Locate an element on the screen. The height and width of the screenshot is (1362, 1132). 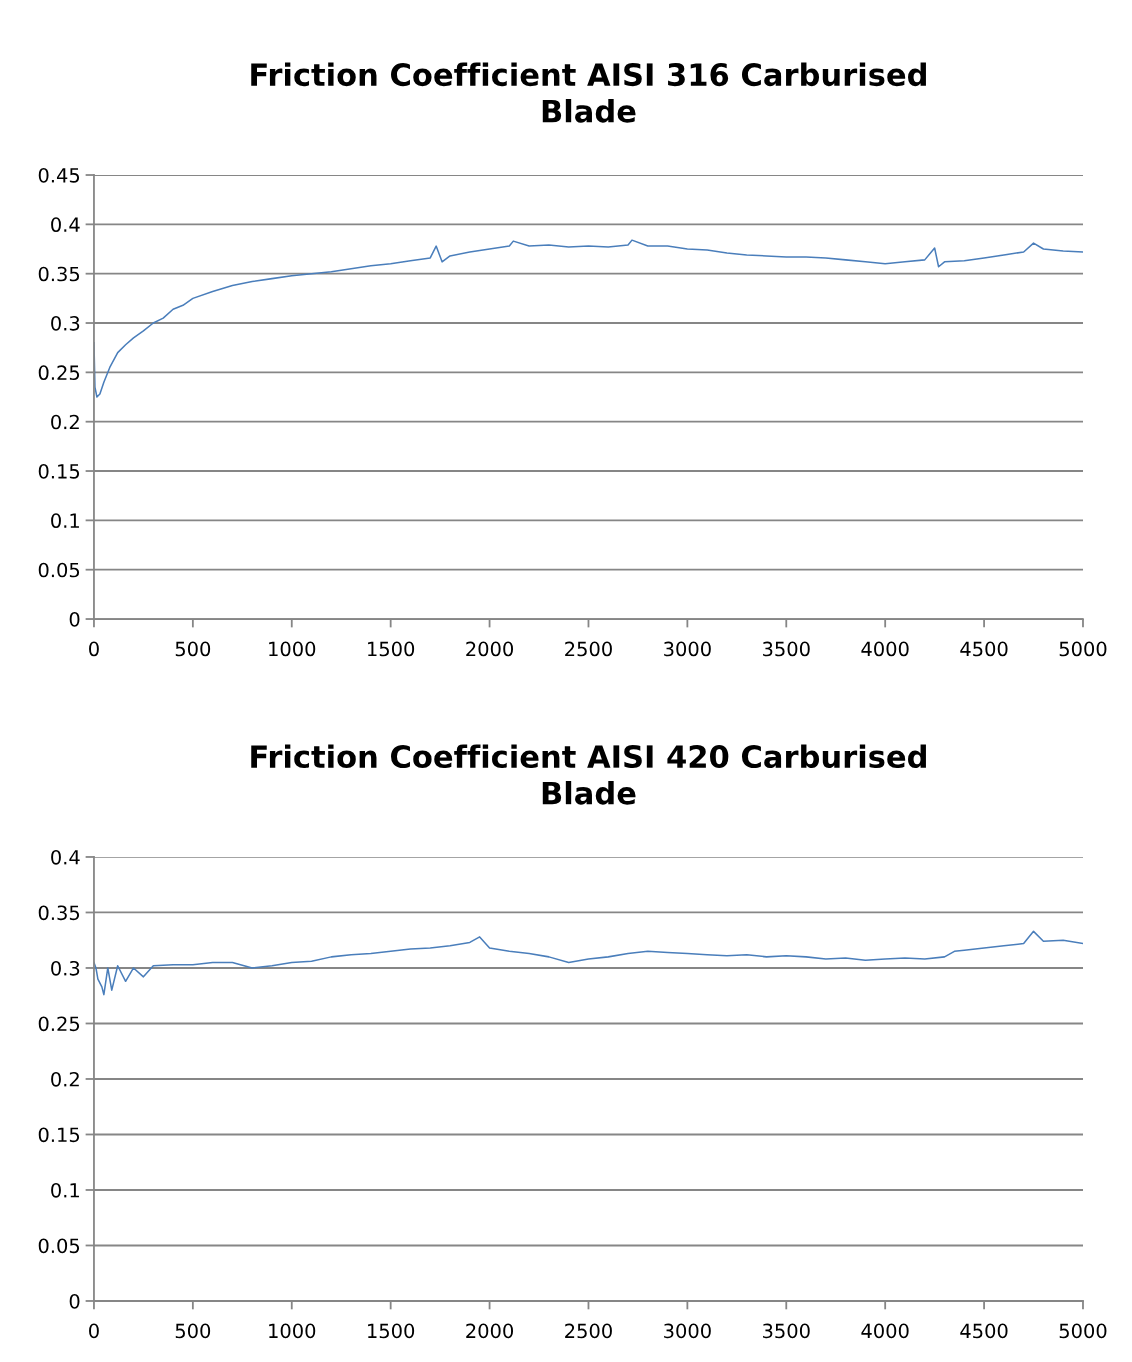
chart-title: Friction Coefficient AISI 420 Carburised Blade is located at coordinates (588, 774).